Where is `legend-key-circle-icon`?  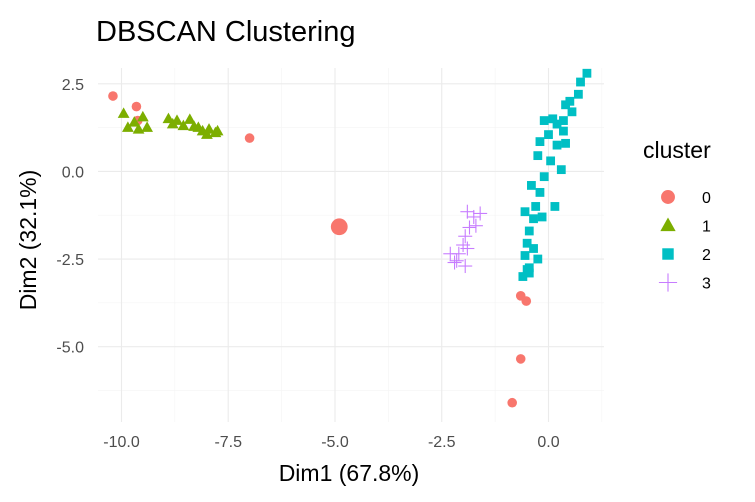 legend-key-circle-icon is located at coordinates (668, 197).